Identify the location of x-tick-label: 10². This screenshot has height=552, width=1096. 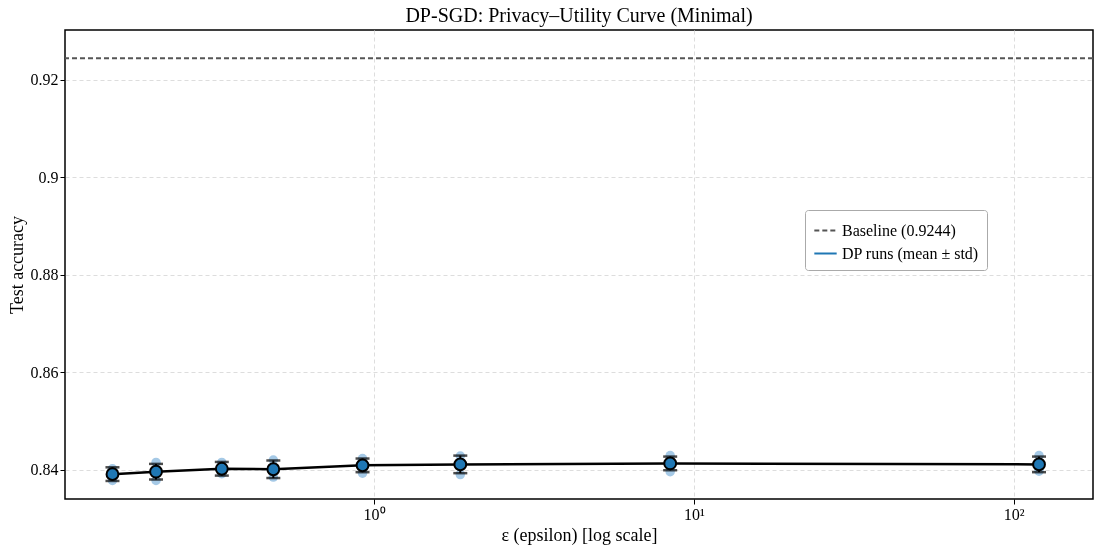
(1014, 514).